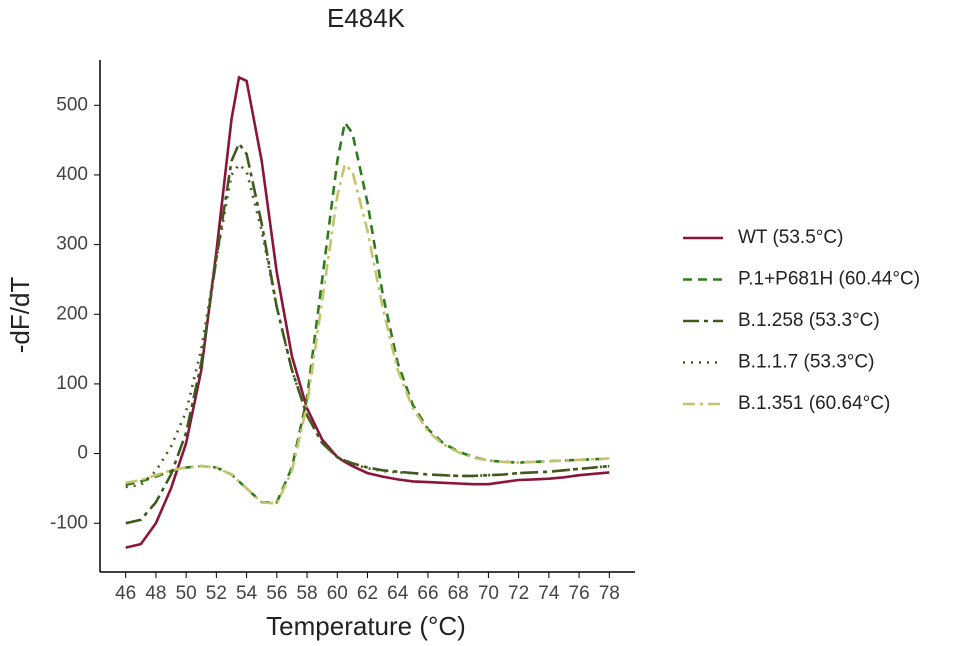  I want to click on y-tick-label: 500, so click(72, 104).